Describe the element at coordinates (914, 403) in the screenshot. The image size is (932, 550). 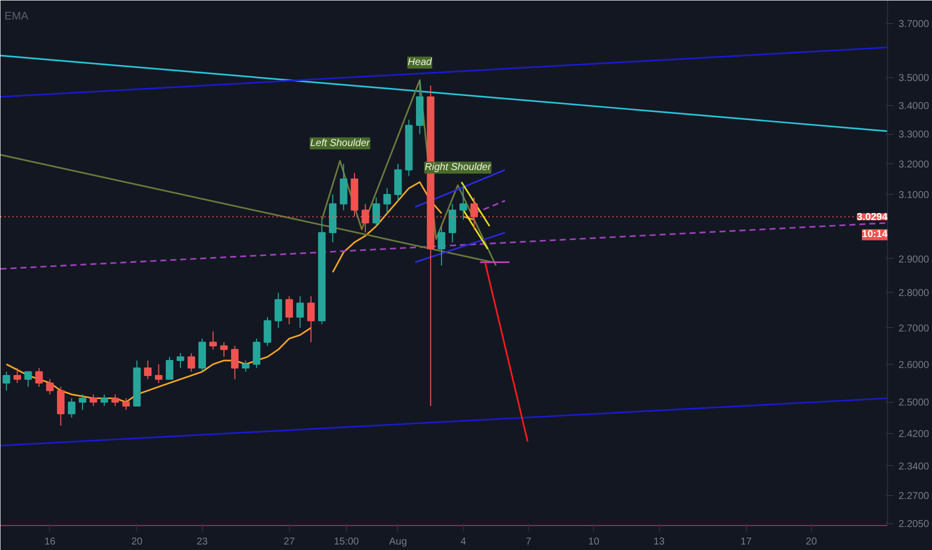
I see `y-tick-label: 2.5000` at that location.